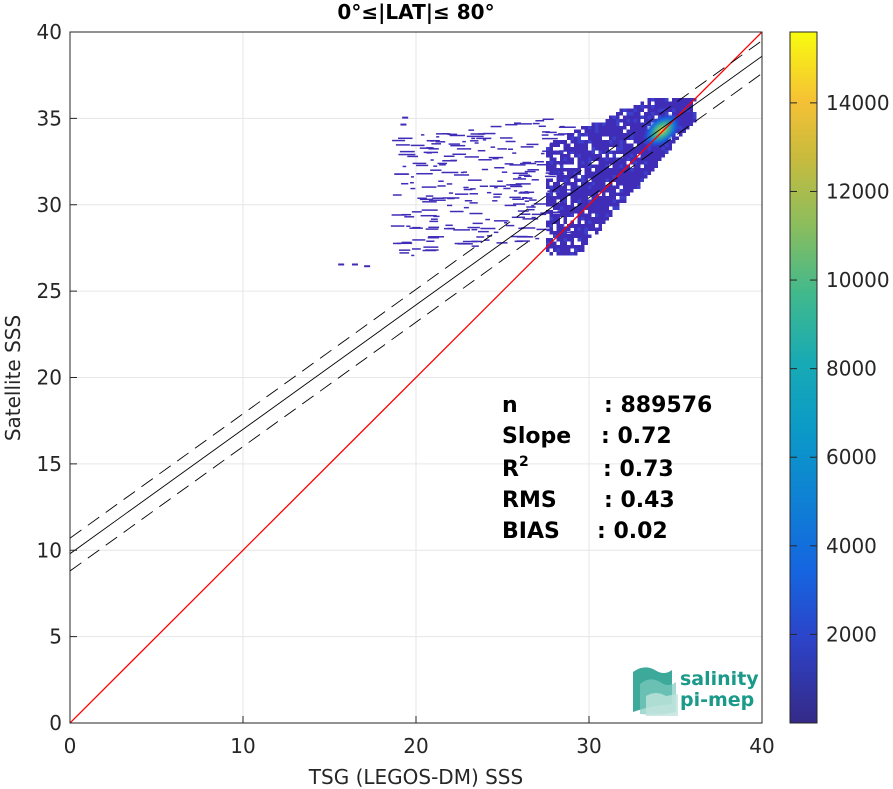  I want to click on y-tick-label: 35, so click(49, 118).